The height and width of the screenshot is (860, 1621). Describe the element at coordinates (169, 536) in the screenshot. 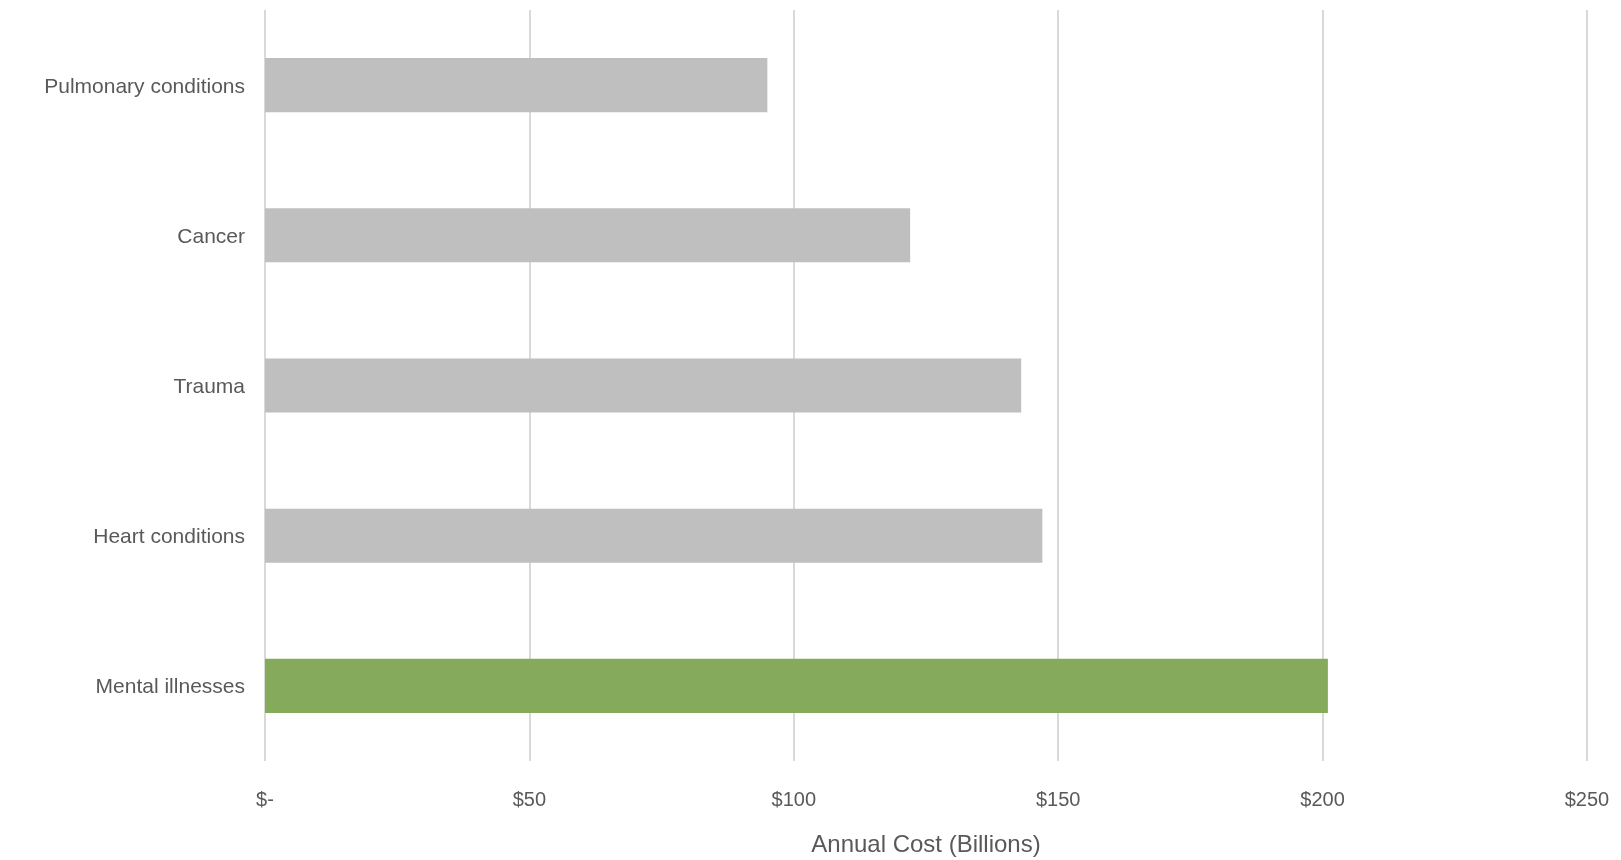

I see `y-tick-label: Heart conditions` at that location.